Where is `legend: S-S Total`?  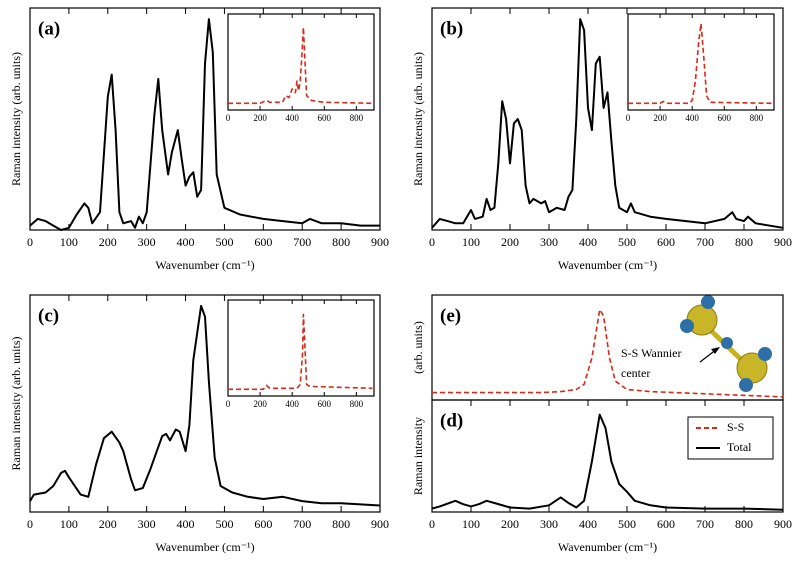
legend: S-S Total is located at coordinates (730, 438).